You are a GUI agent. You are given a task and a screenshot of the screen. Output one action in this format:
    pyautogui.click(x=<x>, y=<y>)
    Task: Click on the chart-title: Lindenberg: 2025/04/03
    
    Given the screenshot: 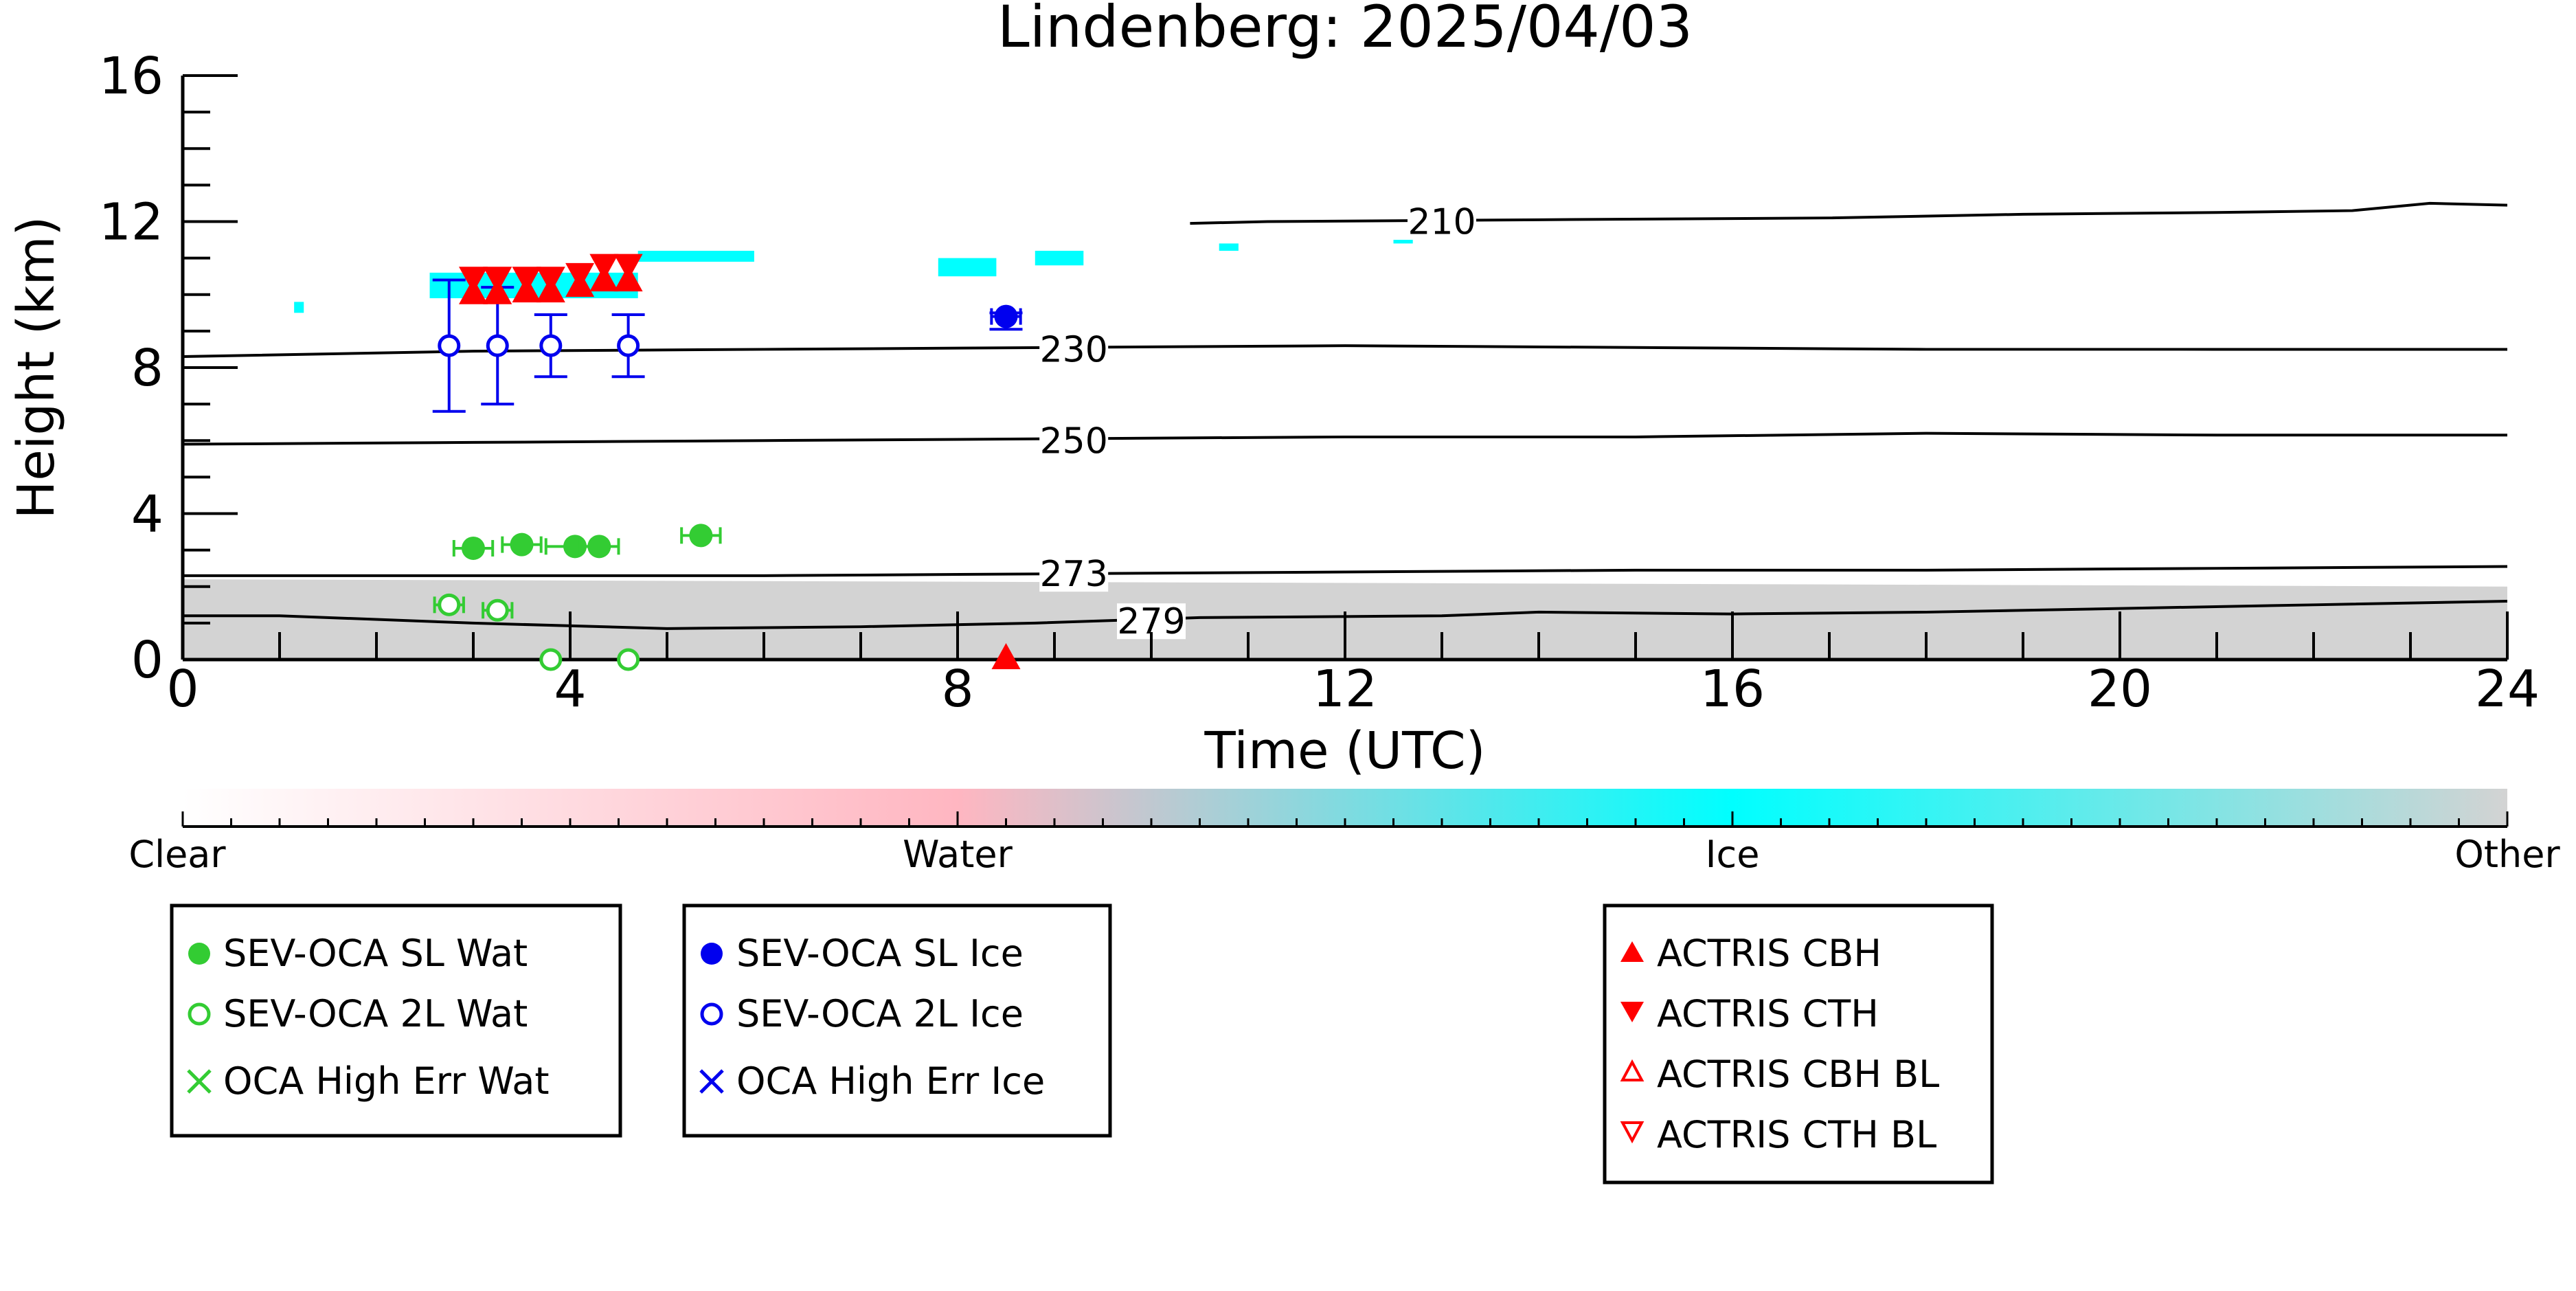 What is the action you would take?
    pyautogui.click(x=1345, y=30)
    